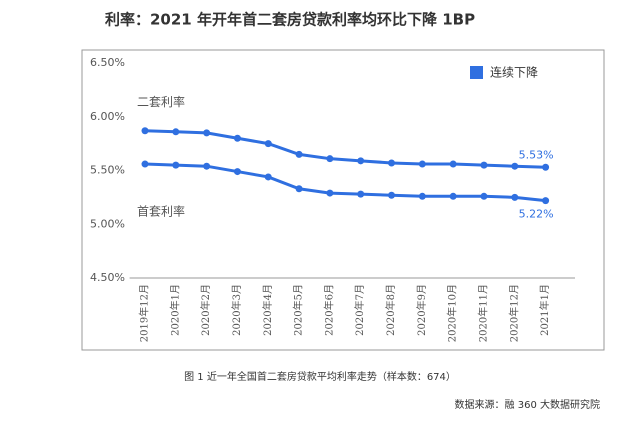 The width and height of the screenshot is (640, 421). What do you see at coordinates (476, 72) in the screenshot?
I see `legend-swatch` at bounding box center [476, 72].